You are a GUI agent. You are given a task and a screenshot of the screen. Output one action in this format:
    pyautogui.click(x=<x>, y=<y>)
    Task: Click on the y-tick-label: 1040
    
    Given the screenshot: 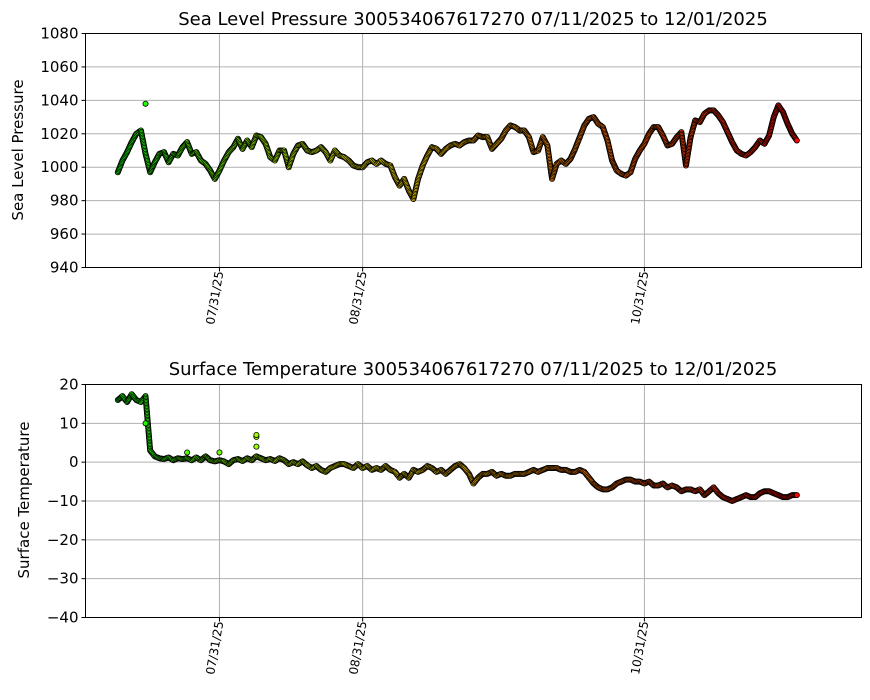 What is the action you would take?
    pyautogui.click(x=59, y=100)
    